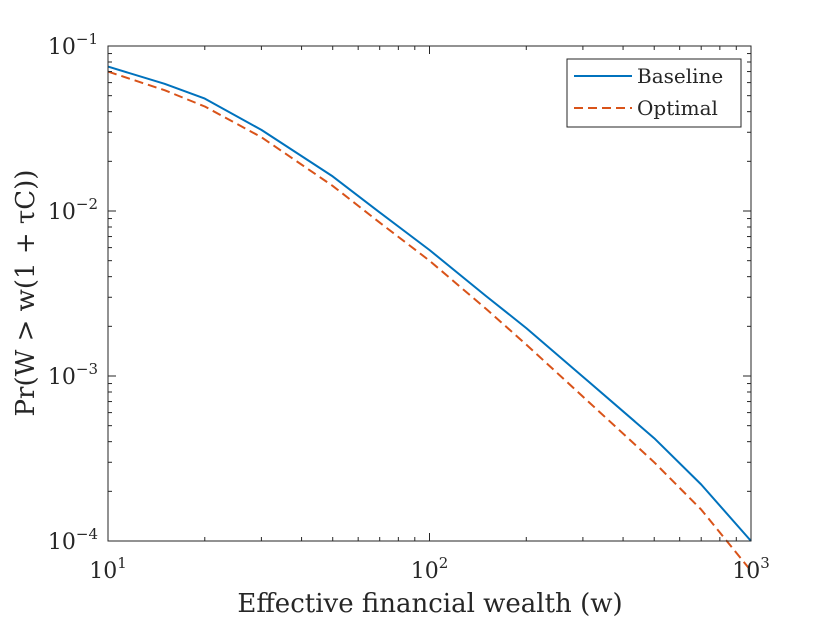 This screenshot has width=830, height=623. What do you see at coordinates (73, 45) in the screenshot?
I see `y-tick-label: 10⁻¹` at bounding box center [73, 45].